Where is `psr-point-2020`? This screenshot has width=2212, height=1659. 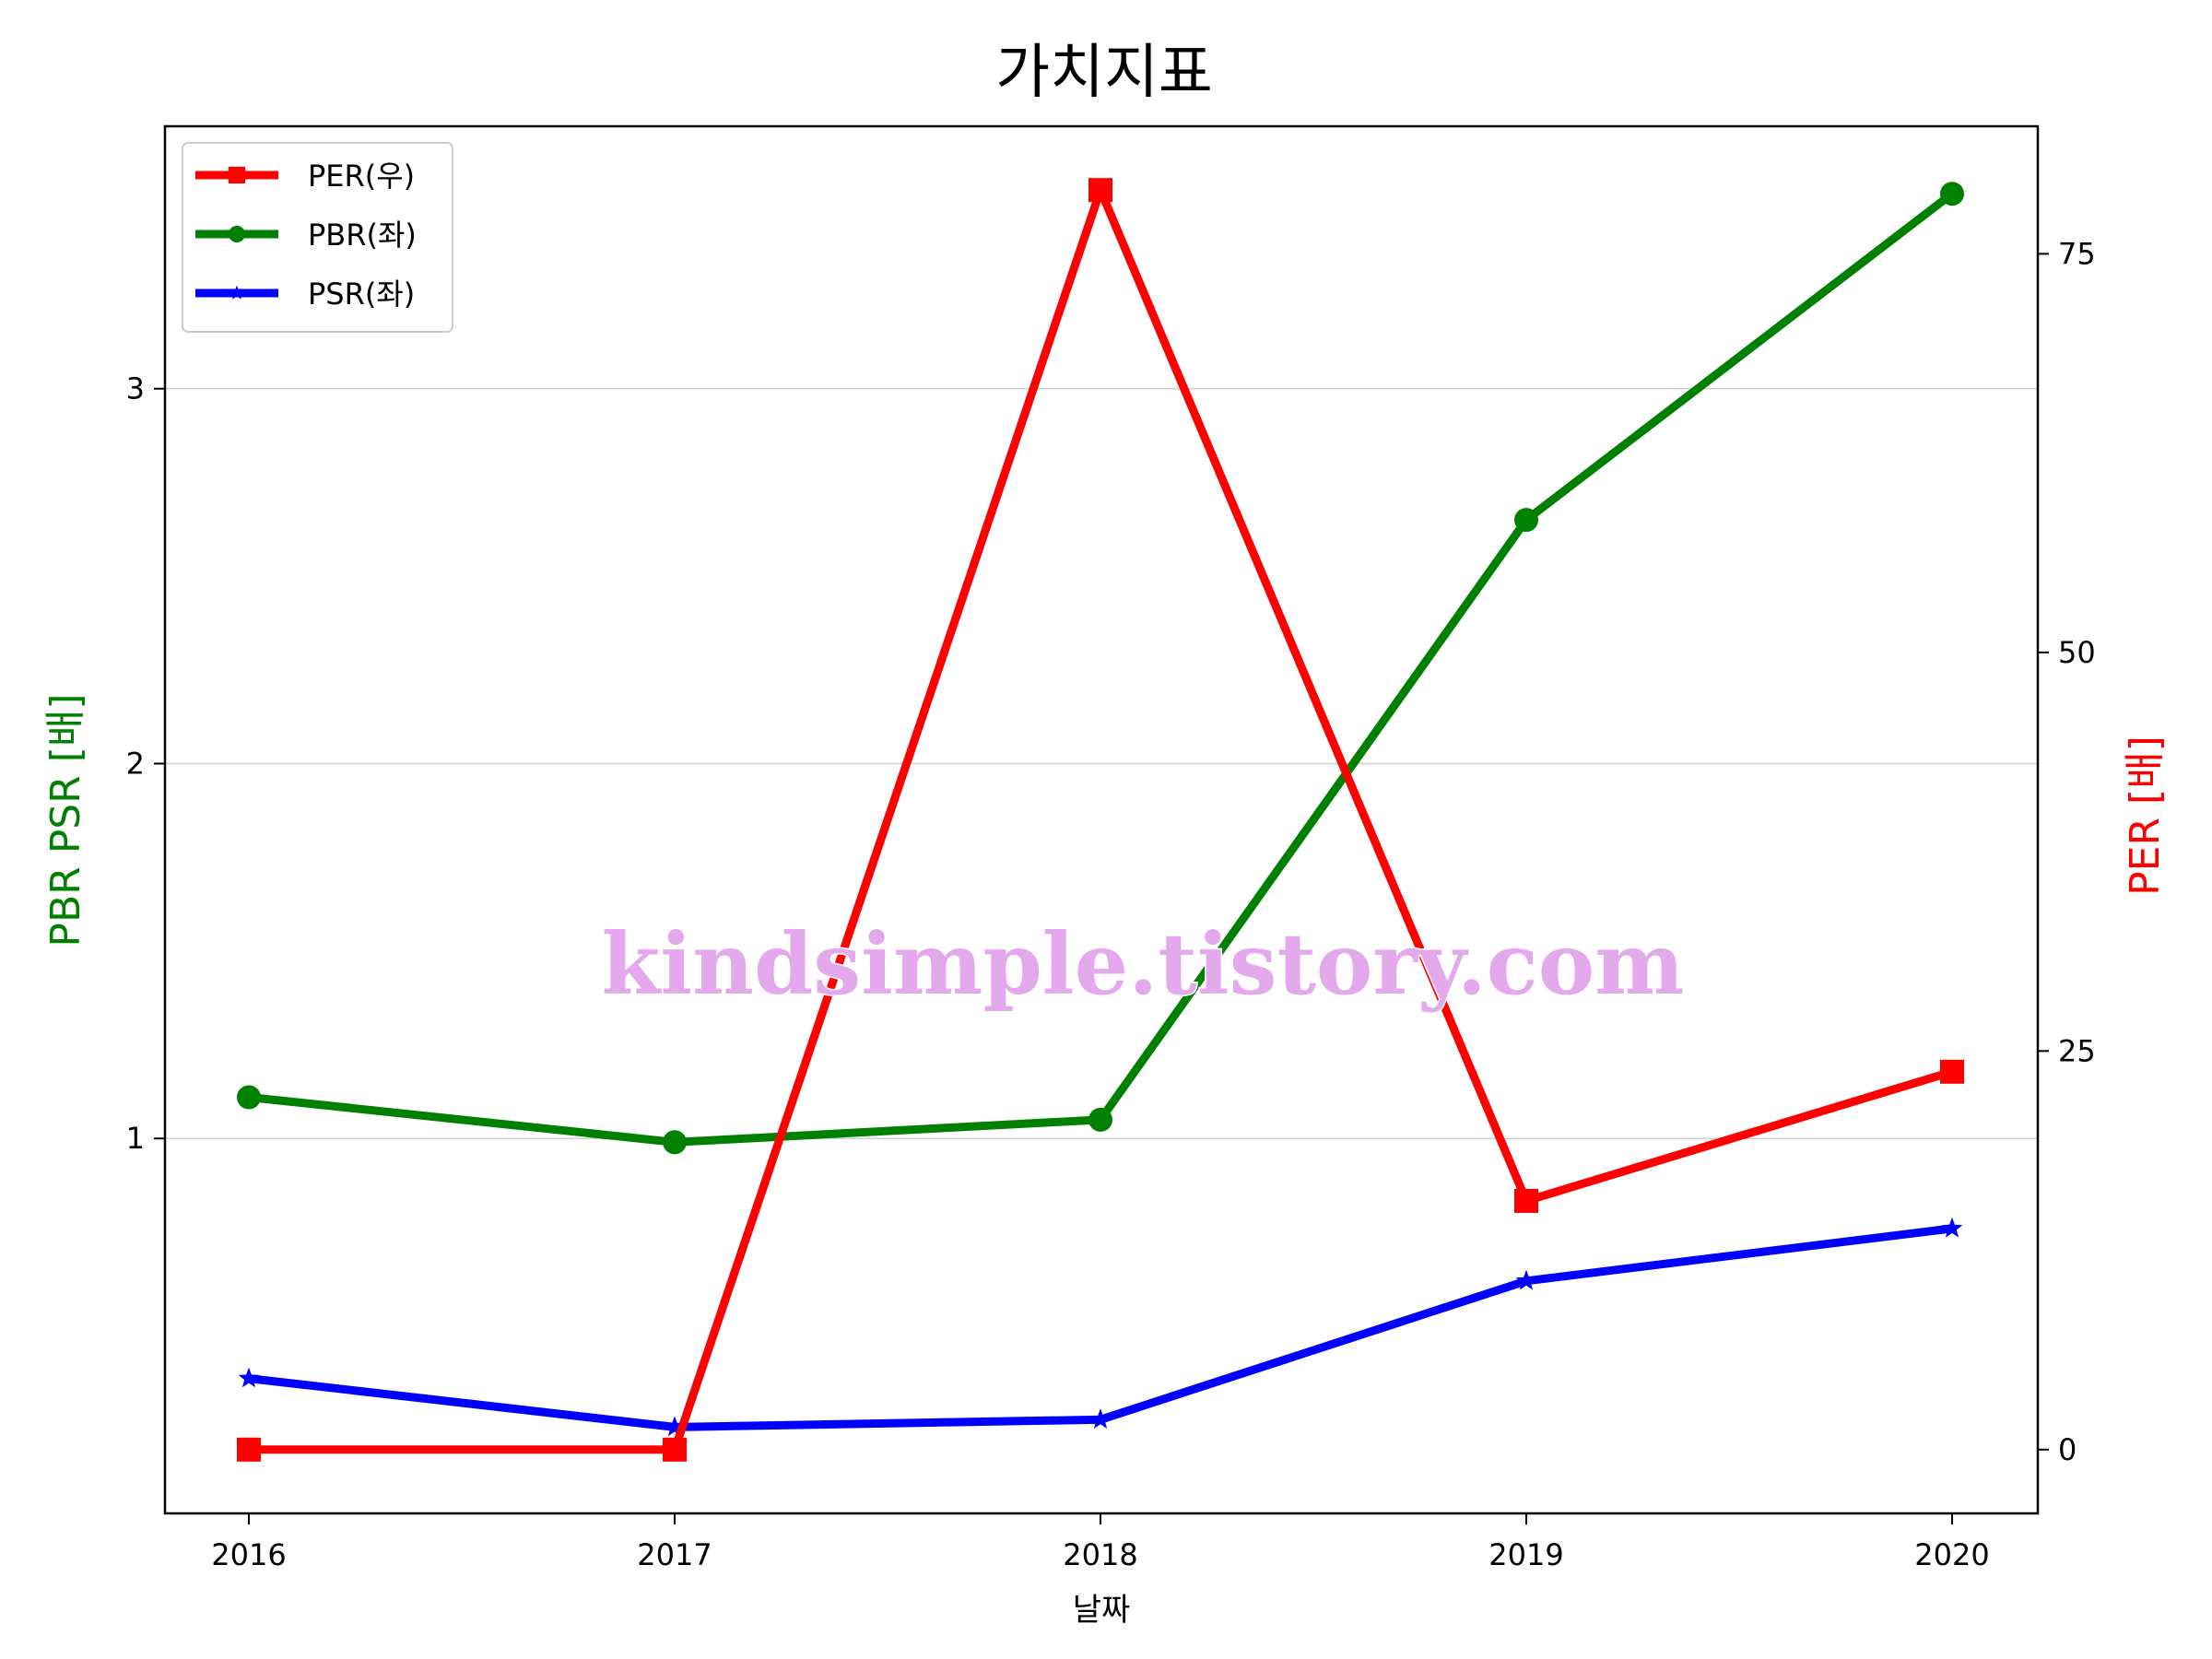
psr-point-2020 is located at coordinates (1952, 1227).